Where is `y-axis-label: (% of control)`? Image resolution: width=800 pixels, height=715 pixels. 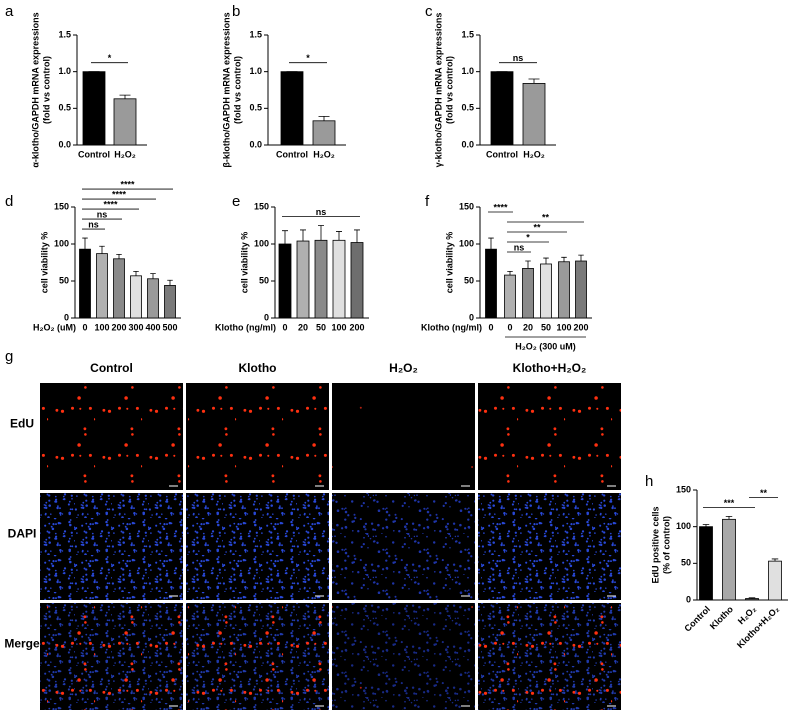 y-axis-label: (% of control) is located at coordinates (666, 545).